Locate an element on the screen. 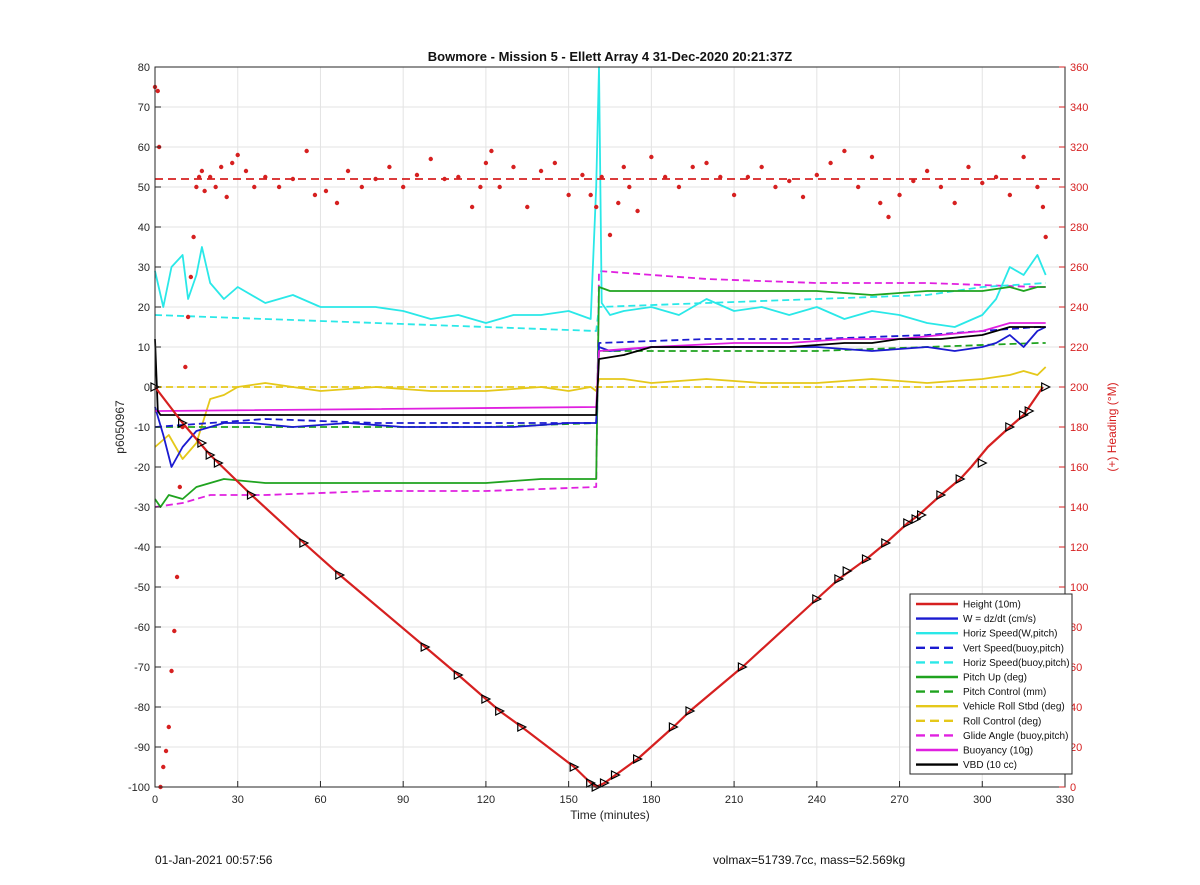  y-tick-label: -60 is located at coordinates (142, 628).